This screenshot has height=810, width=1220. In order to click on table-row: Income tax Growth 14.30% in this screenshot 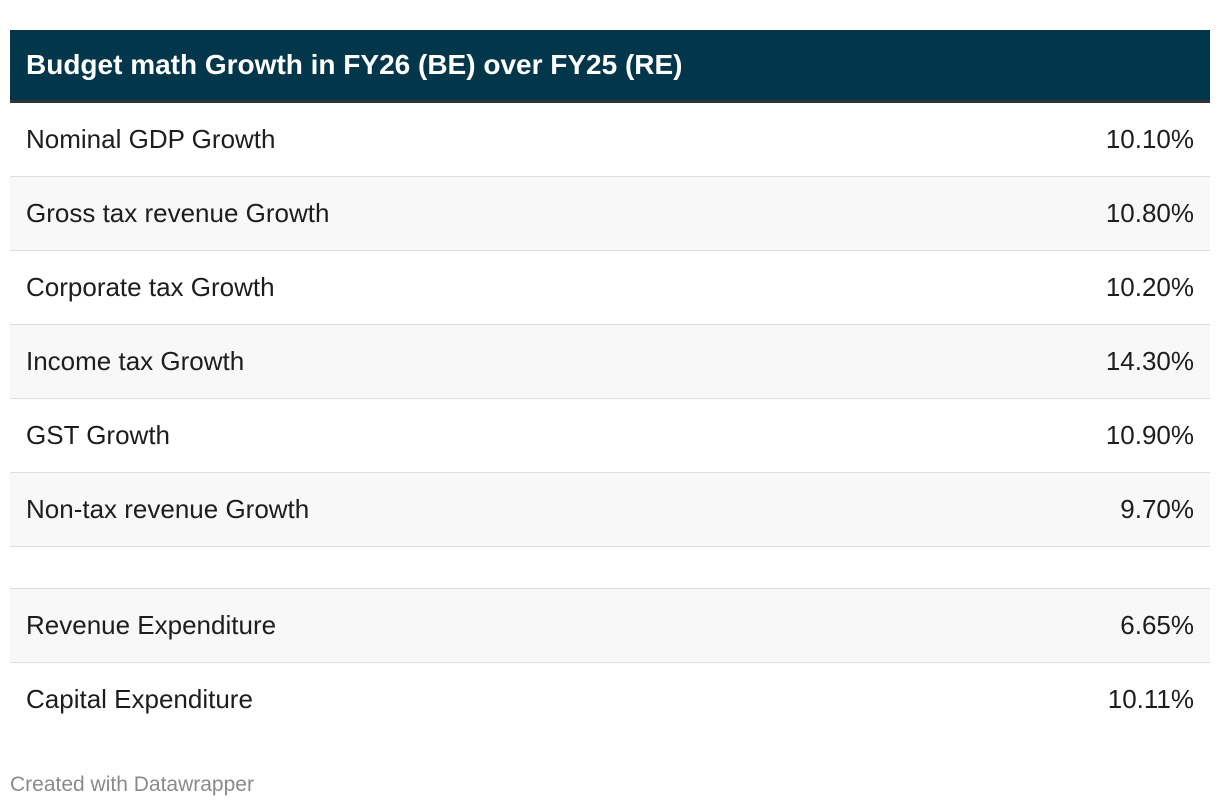, I will do `click(610, 362)`.